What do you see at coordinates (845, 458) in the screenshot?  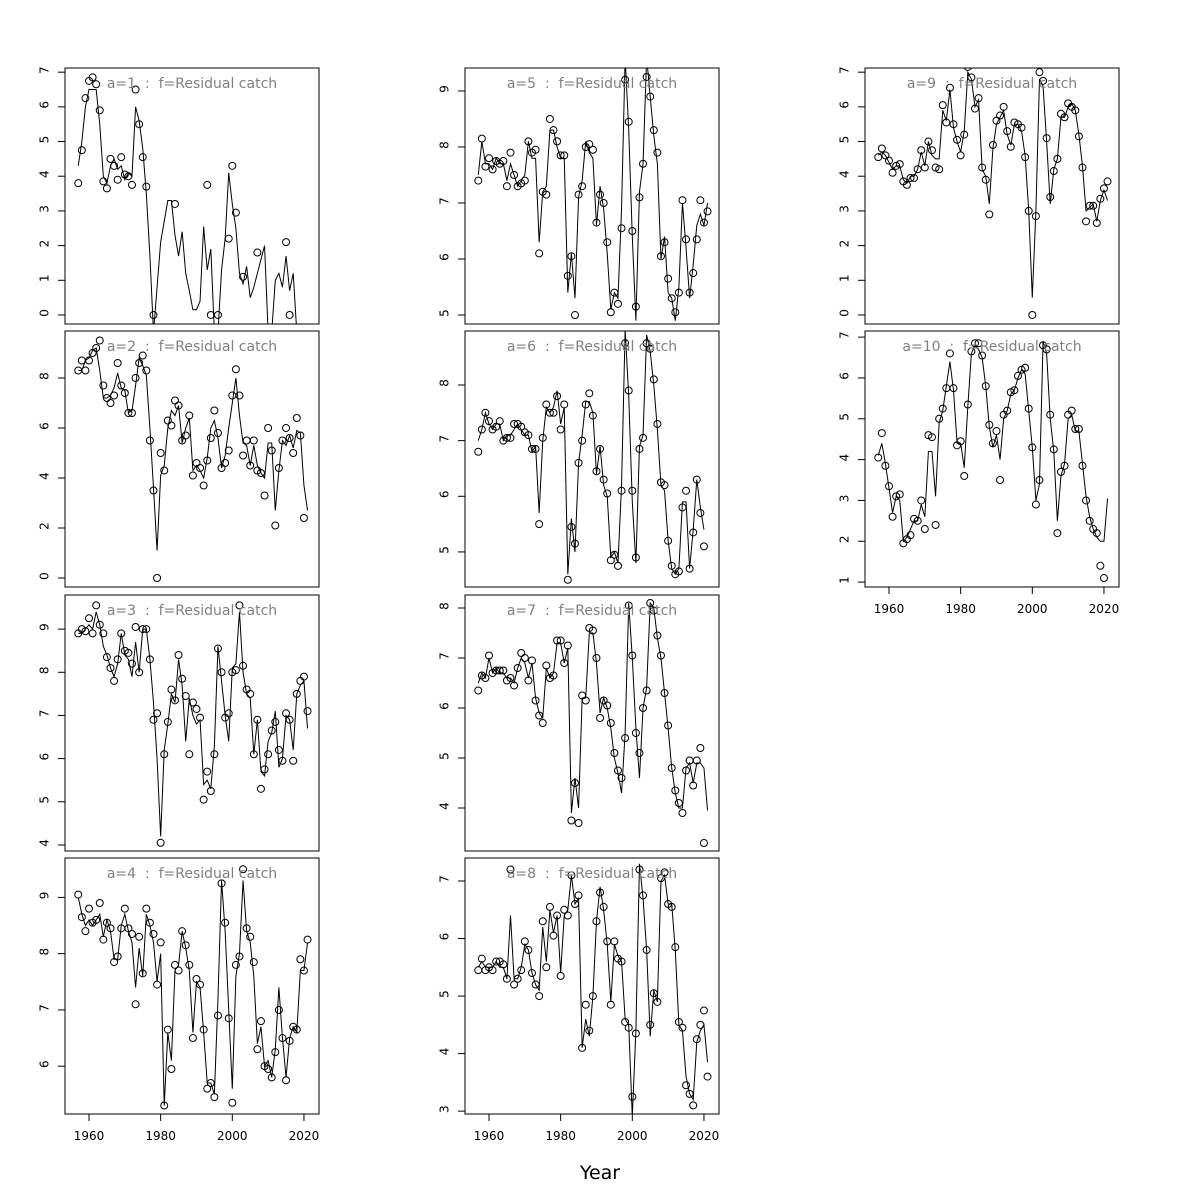 I see `y-tick-label: 4` at bounding box center [845, 458].